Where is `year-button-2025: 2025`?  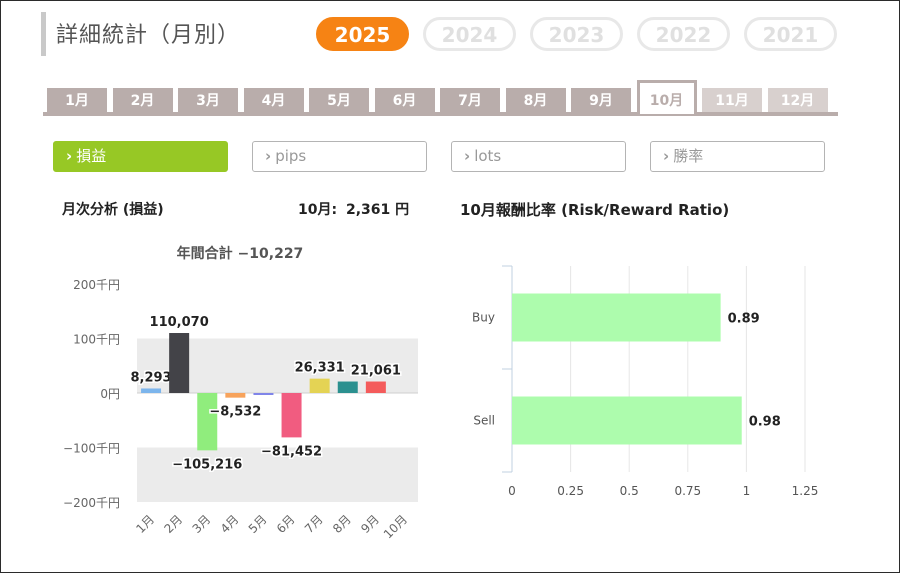
year-button-2025: 2025 is located at coordinates (362, 34).